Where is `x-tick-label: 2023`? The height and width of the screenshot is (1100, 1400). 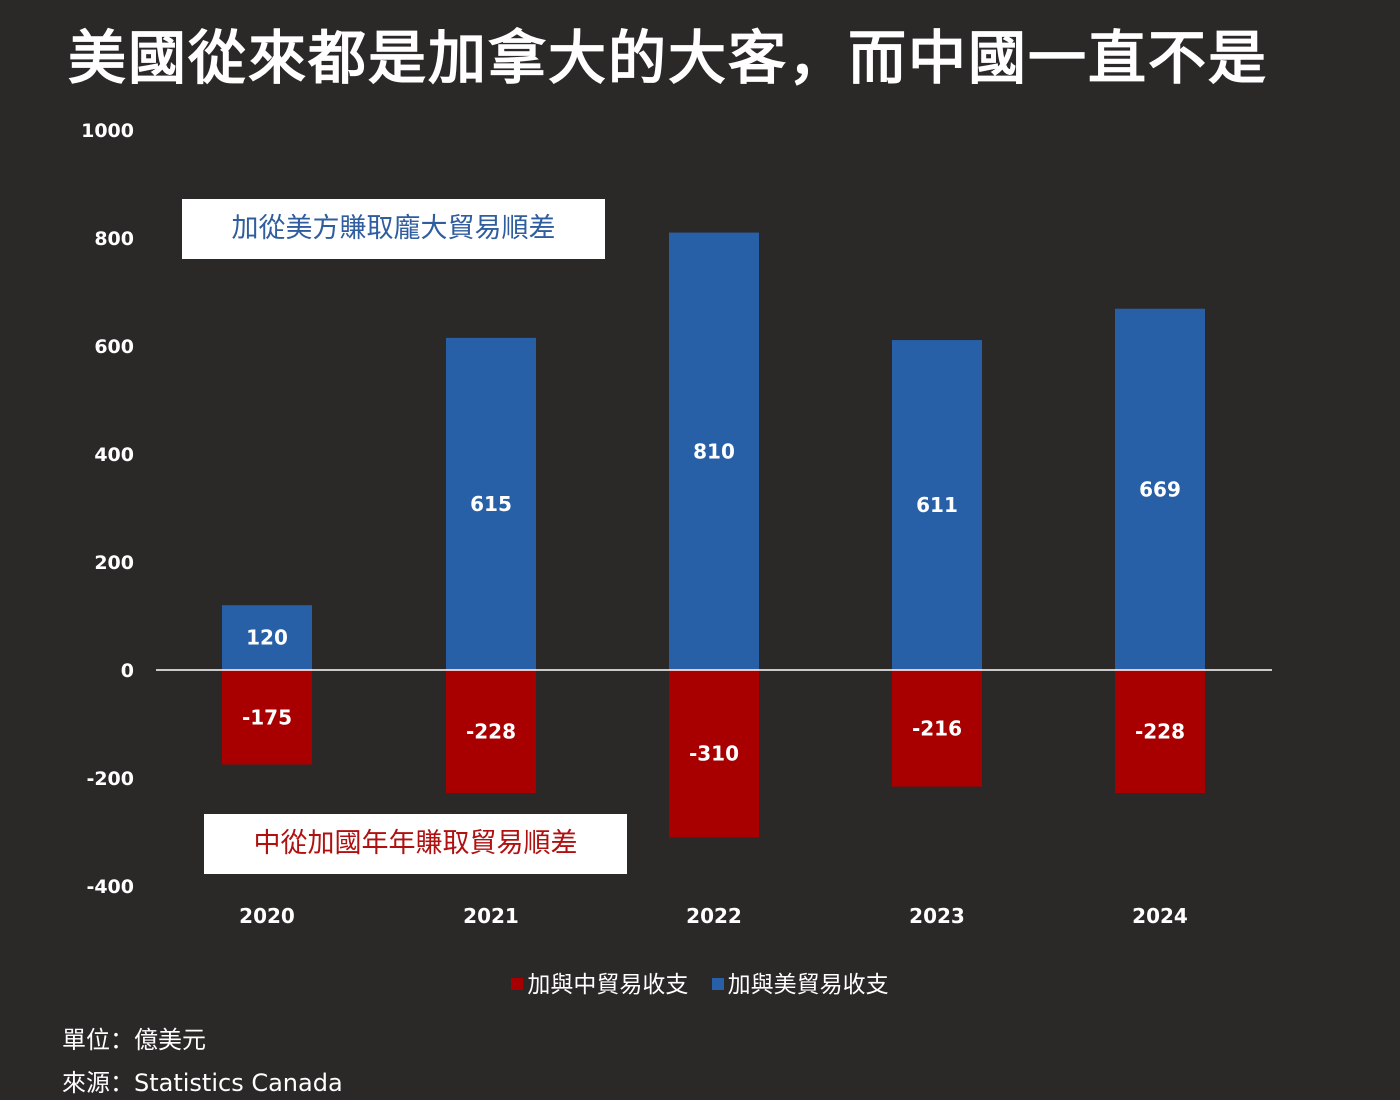
x-tick-label: 2023 is located at coordinates (937, 916).